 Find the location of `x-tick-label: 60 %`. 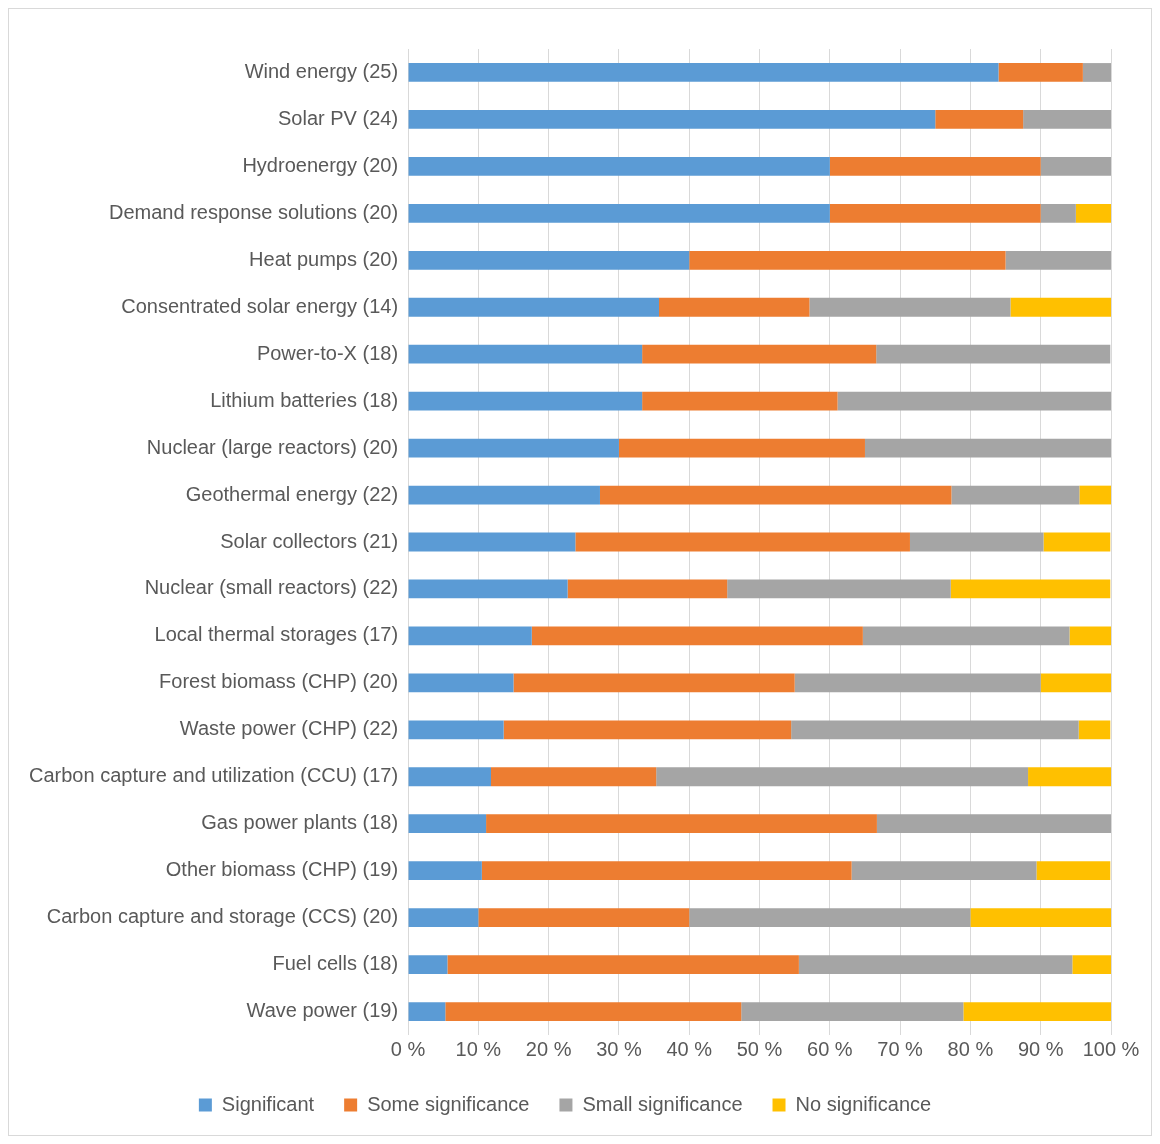

x-tick-label: 60 % is located at coordinates (830, 1048).